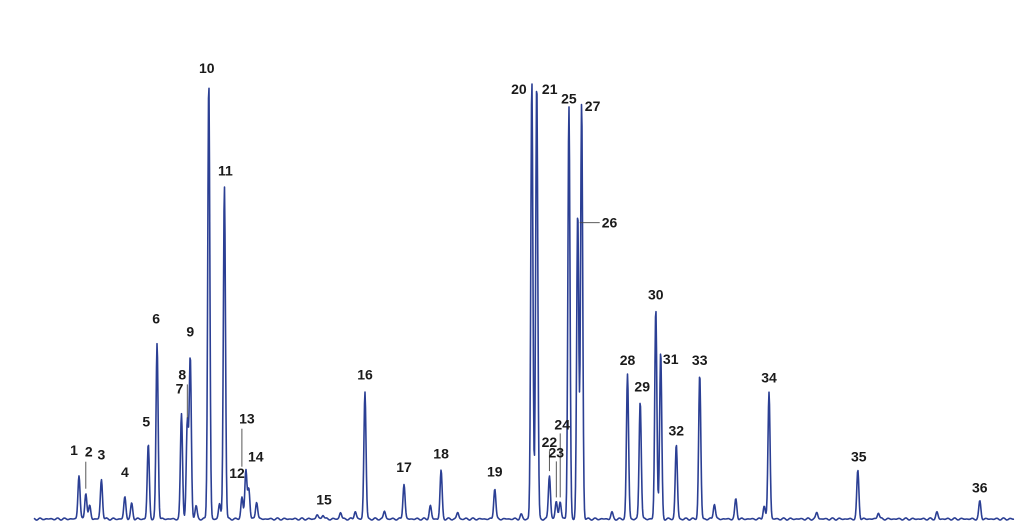 Image resolution: width=1024 pixels, height=529 pixels. Describe the element at coordinates (642, 387) in the screenshot. I see `peak-label-29: 29` at that location.